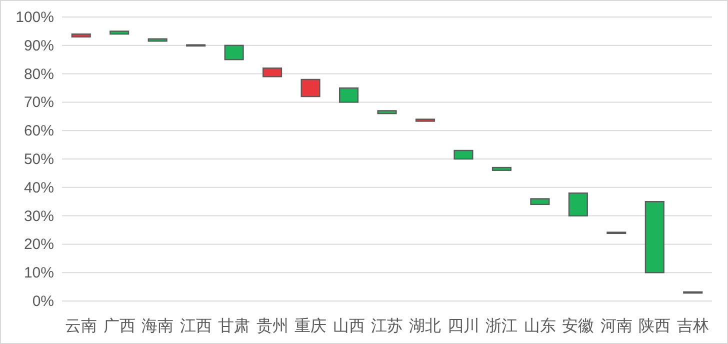 The height and width of the screenshot is (344, 728). What do you see at coordinates (234, 326) in the screenshot?
I see `x-tick-label: 甘肃` at bounding box center [234, 326].